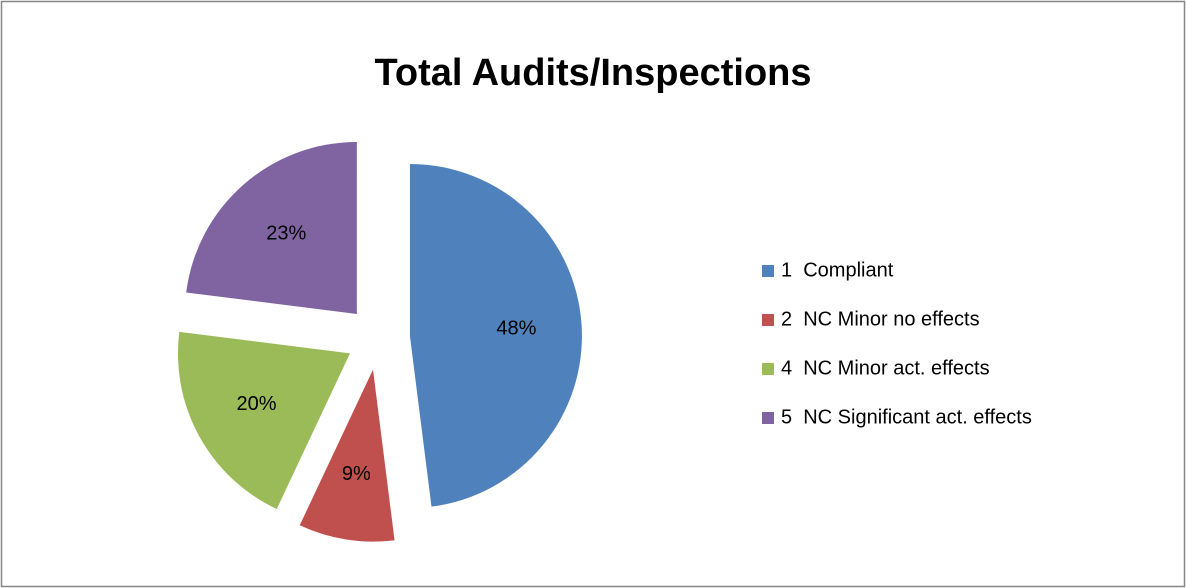  Describe the element at coordinates (837, 270) in the screenshot. I see `legend-label: 1 Compliant` at that location.